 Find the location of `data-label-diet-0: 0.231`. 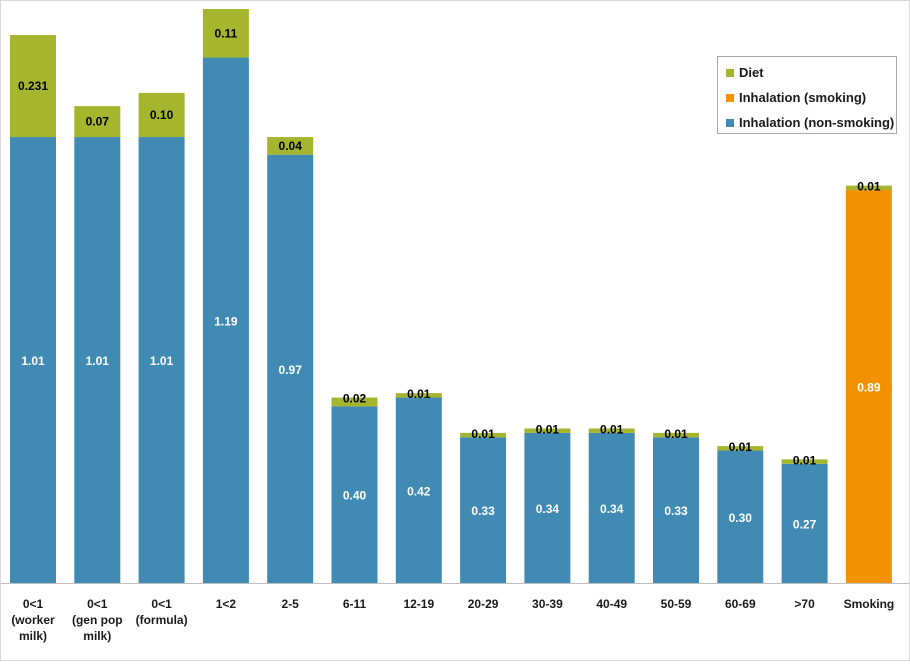

data-label-diet-0: 0.231 is located at coordinates (33, 86).